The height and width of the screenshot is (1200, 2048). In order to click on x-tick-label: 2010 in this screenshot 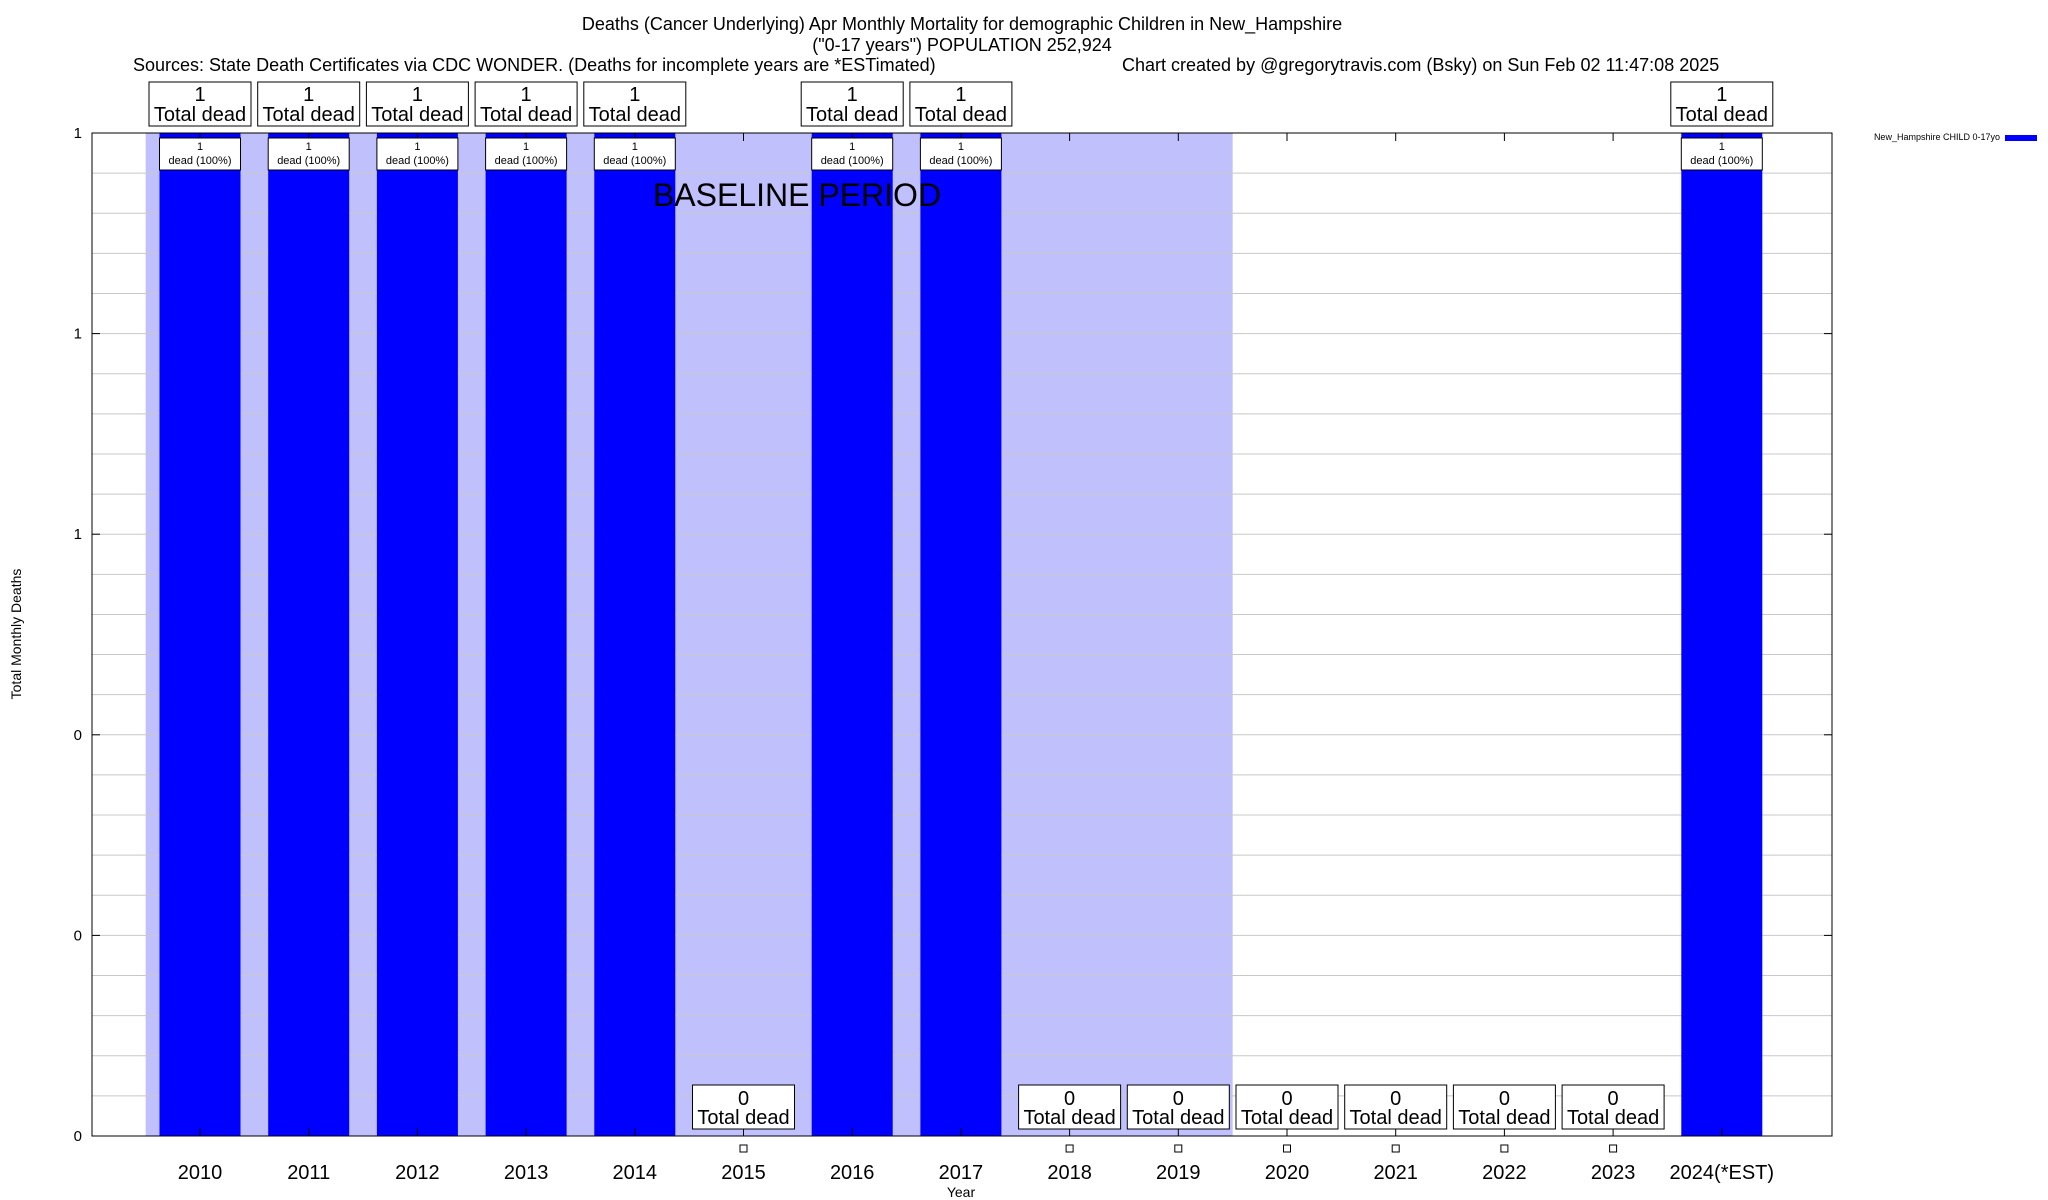, I will do `click(200, 1173)`.